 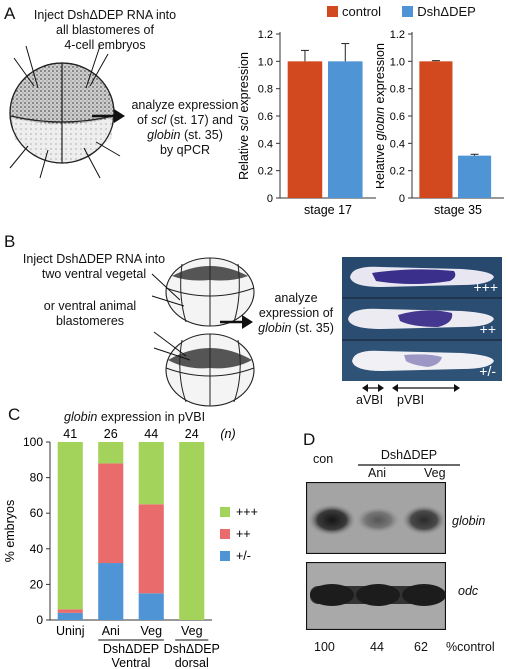 I want to click on y-axis-label: Relative globin expression, so click(x=381, y=116).